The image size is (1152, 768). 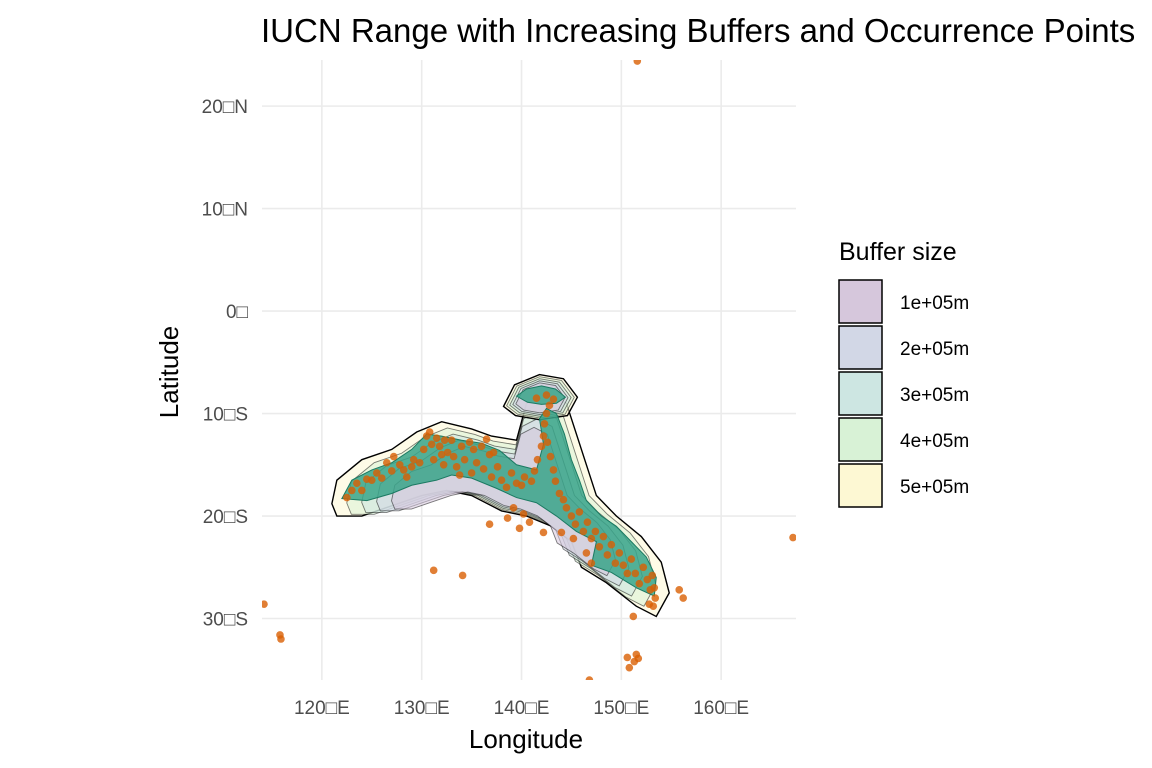 I want to click on y-tick-label-2: 0□, so click(x=237, y=312).